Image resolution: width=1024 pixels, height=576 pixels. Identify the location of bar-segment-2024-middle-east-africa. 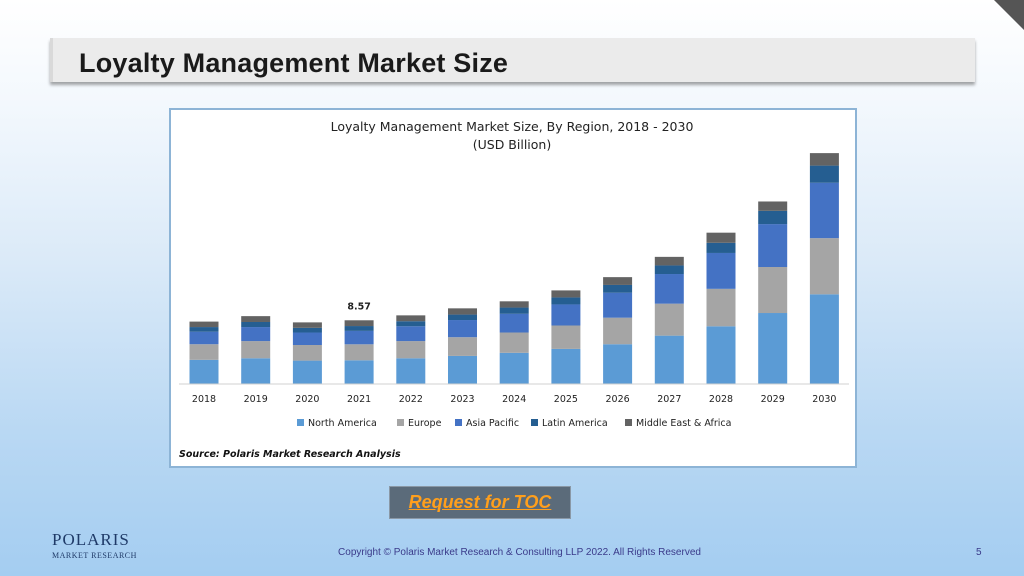
(514, 304).